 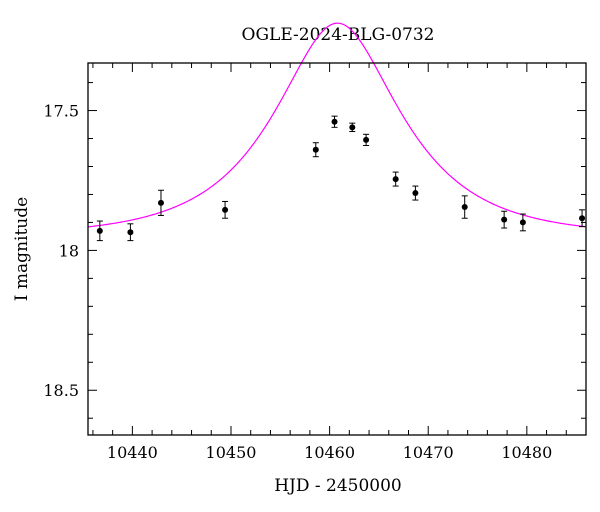 I want to click on x-tick-label: 10480, so click(x=526, y=452).